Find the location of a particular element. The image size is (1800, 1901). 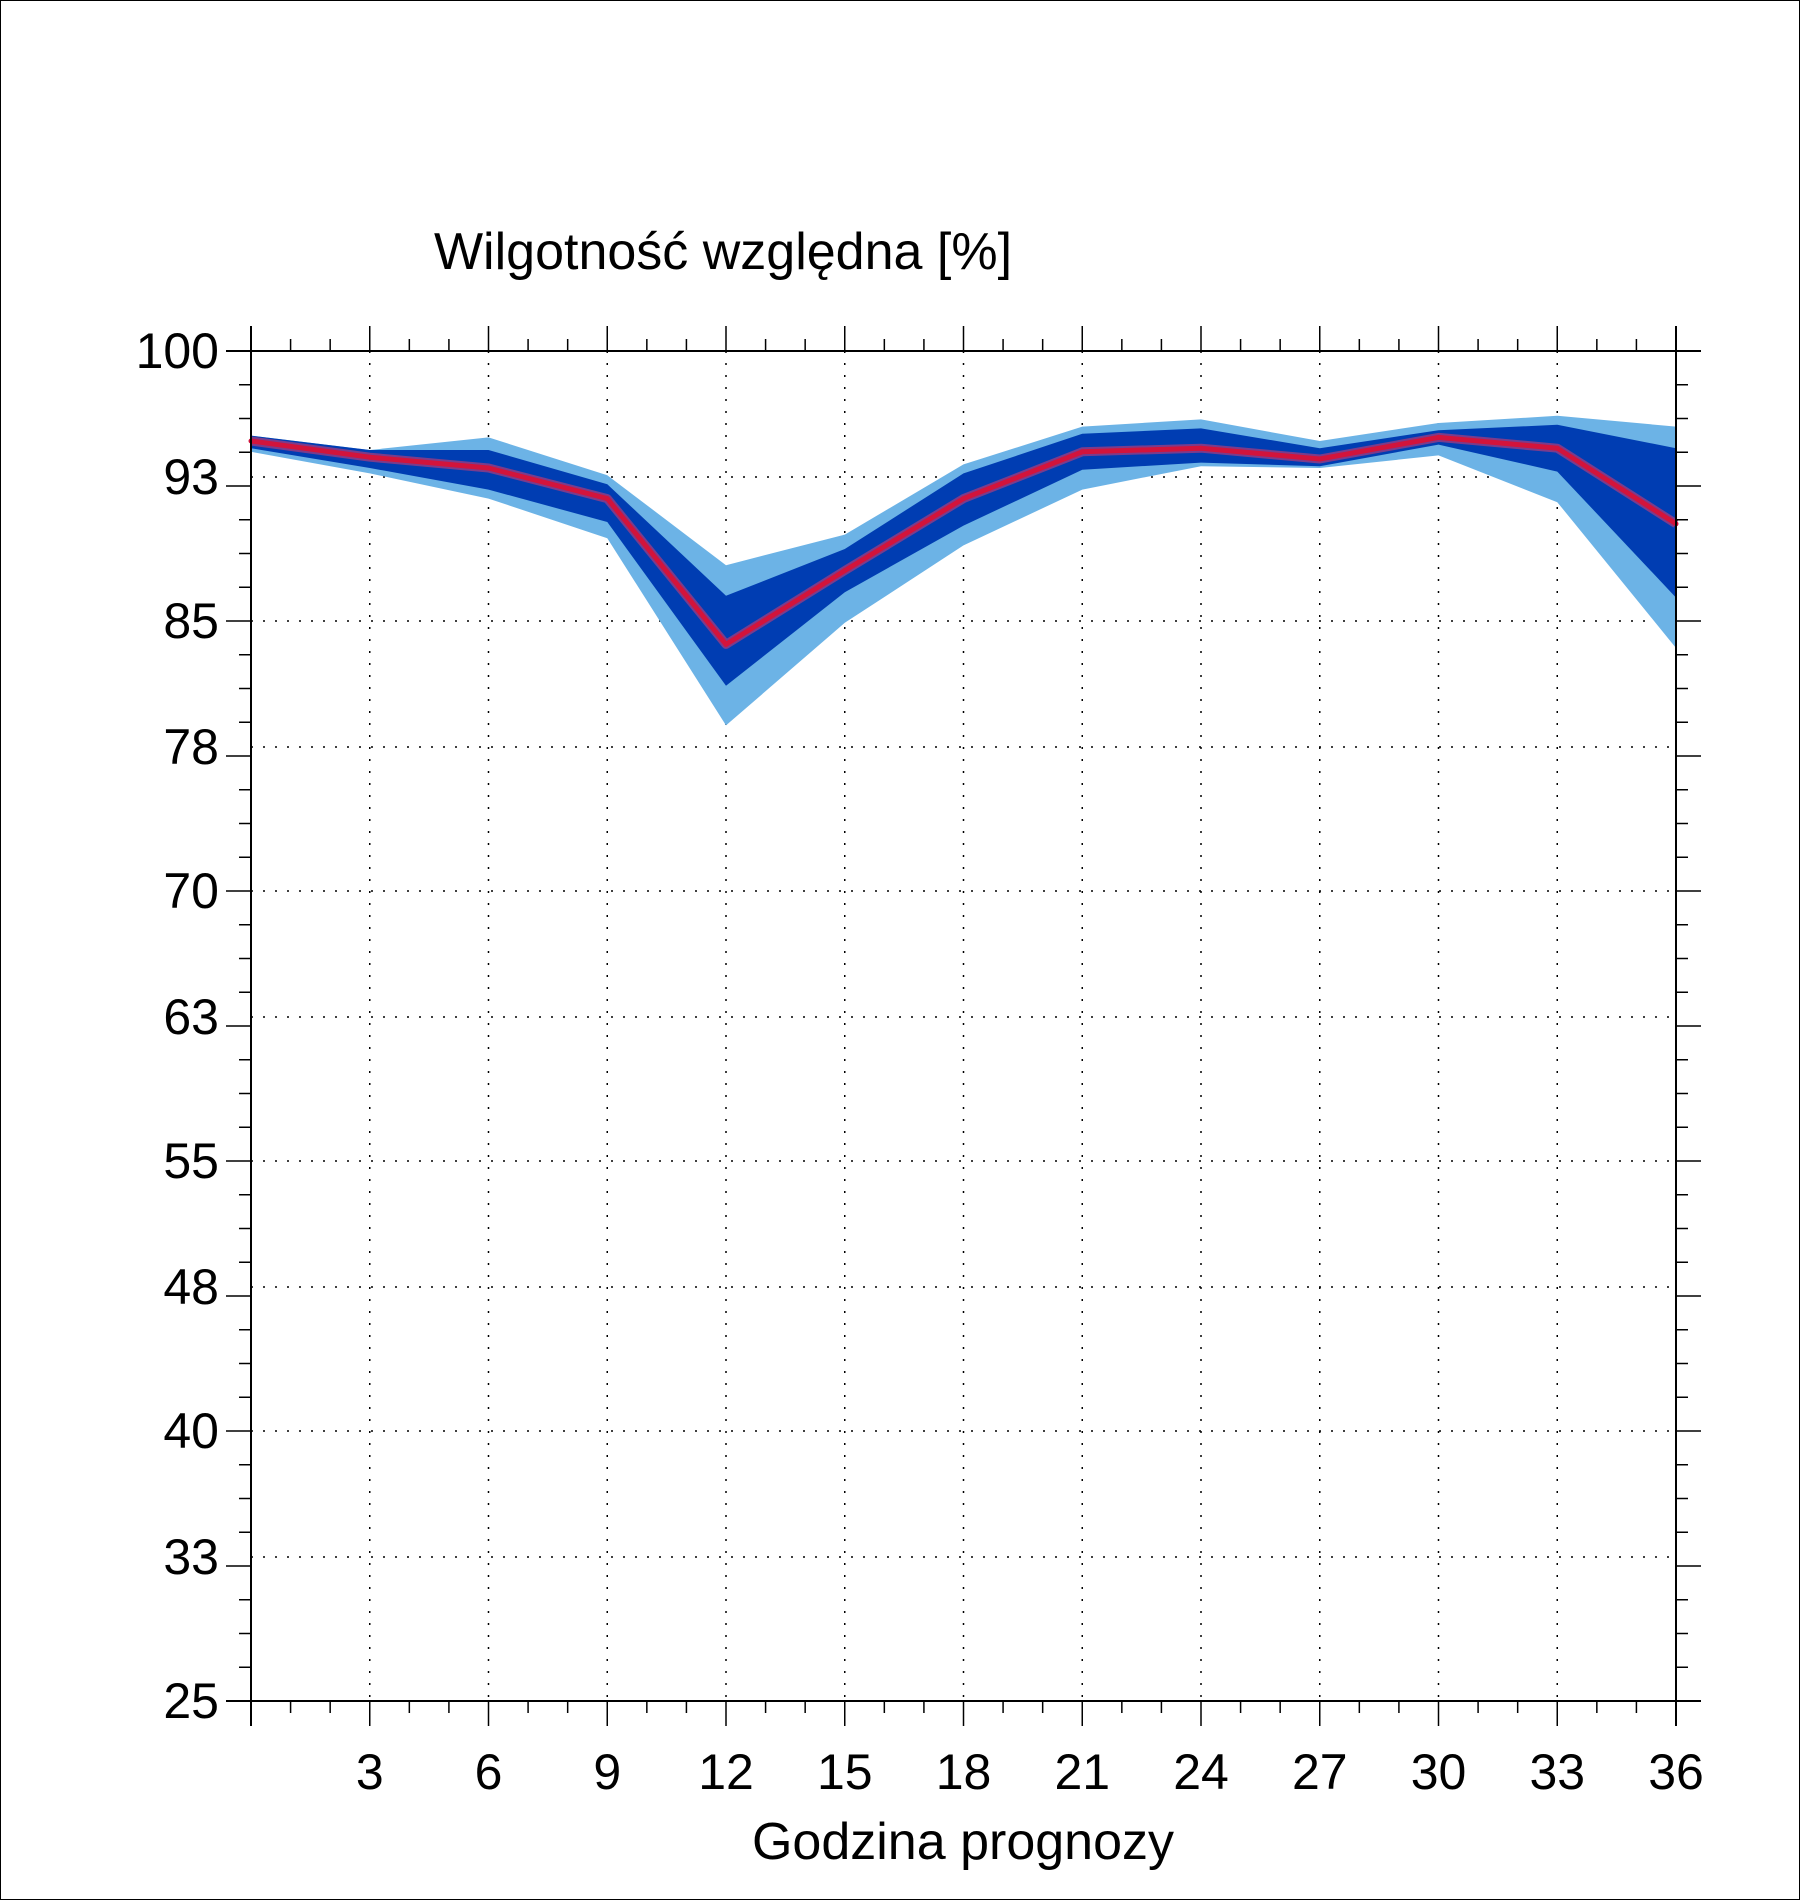

x-tick-label: 9 is located at coordinates (607, 1772).